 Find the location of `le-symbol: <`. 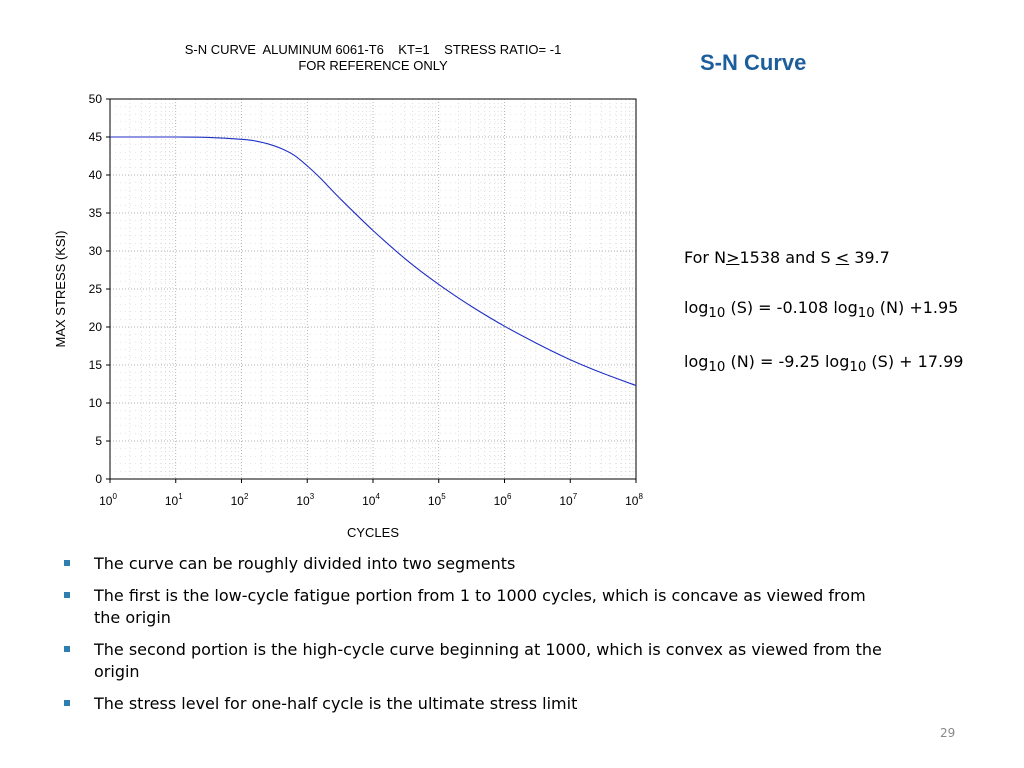

le-symbol: < is located at coordinates (842, 257).